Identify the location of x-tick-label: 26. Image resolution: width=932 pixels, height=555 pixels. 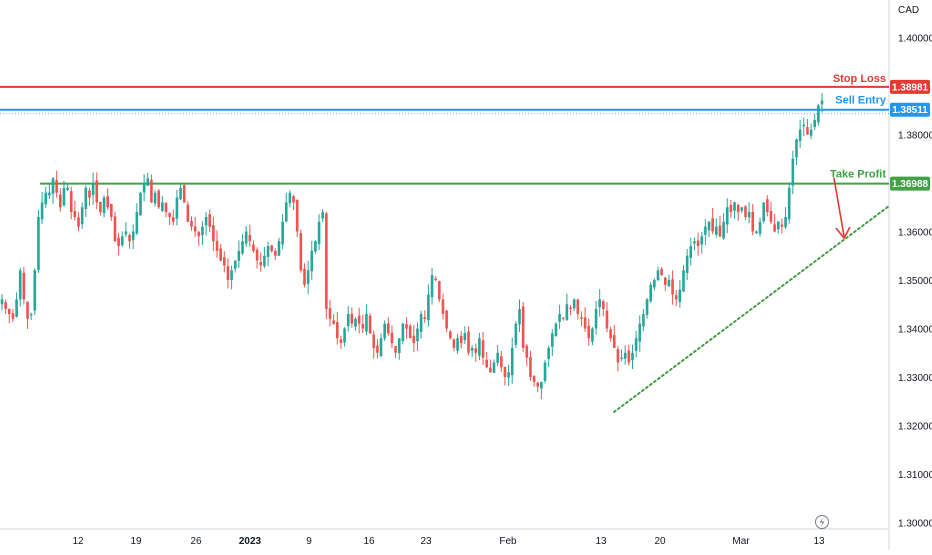
(196, 541).